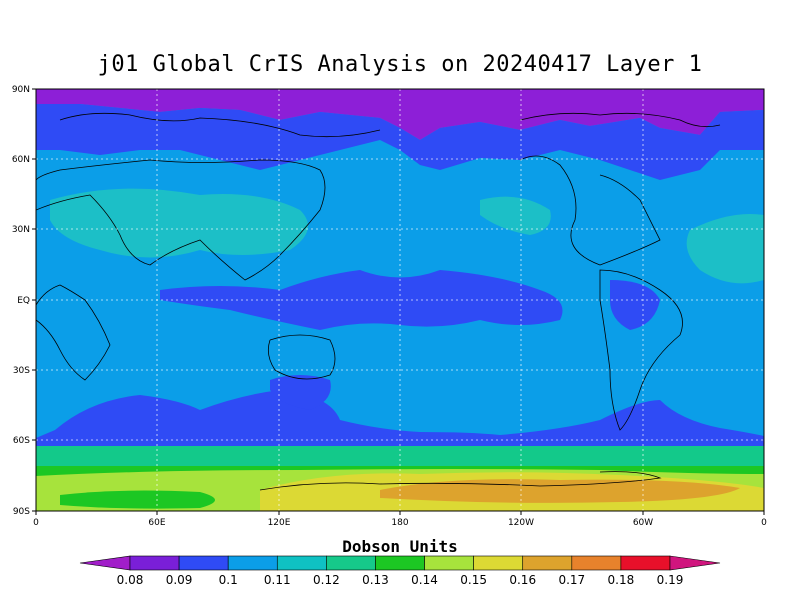 The image size is (800, 600). What do you see at coordinates (400, 142) in the screenshot?
I see `north-subpolar-band` at bounding box center [400, 142].